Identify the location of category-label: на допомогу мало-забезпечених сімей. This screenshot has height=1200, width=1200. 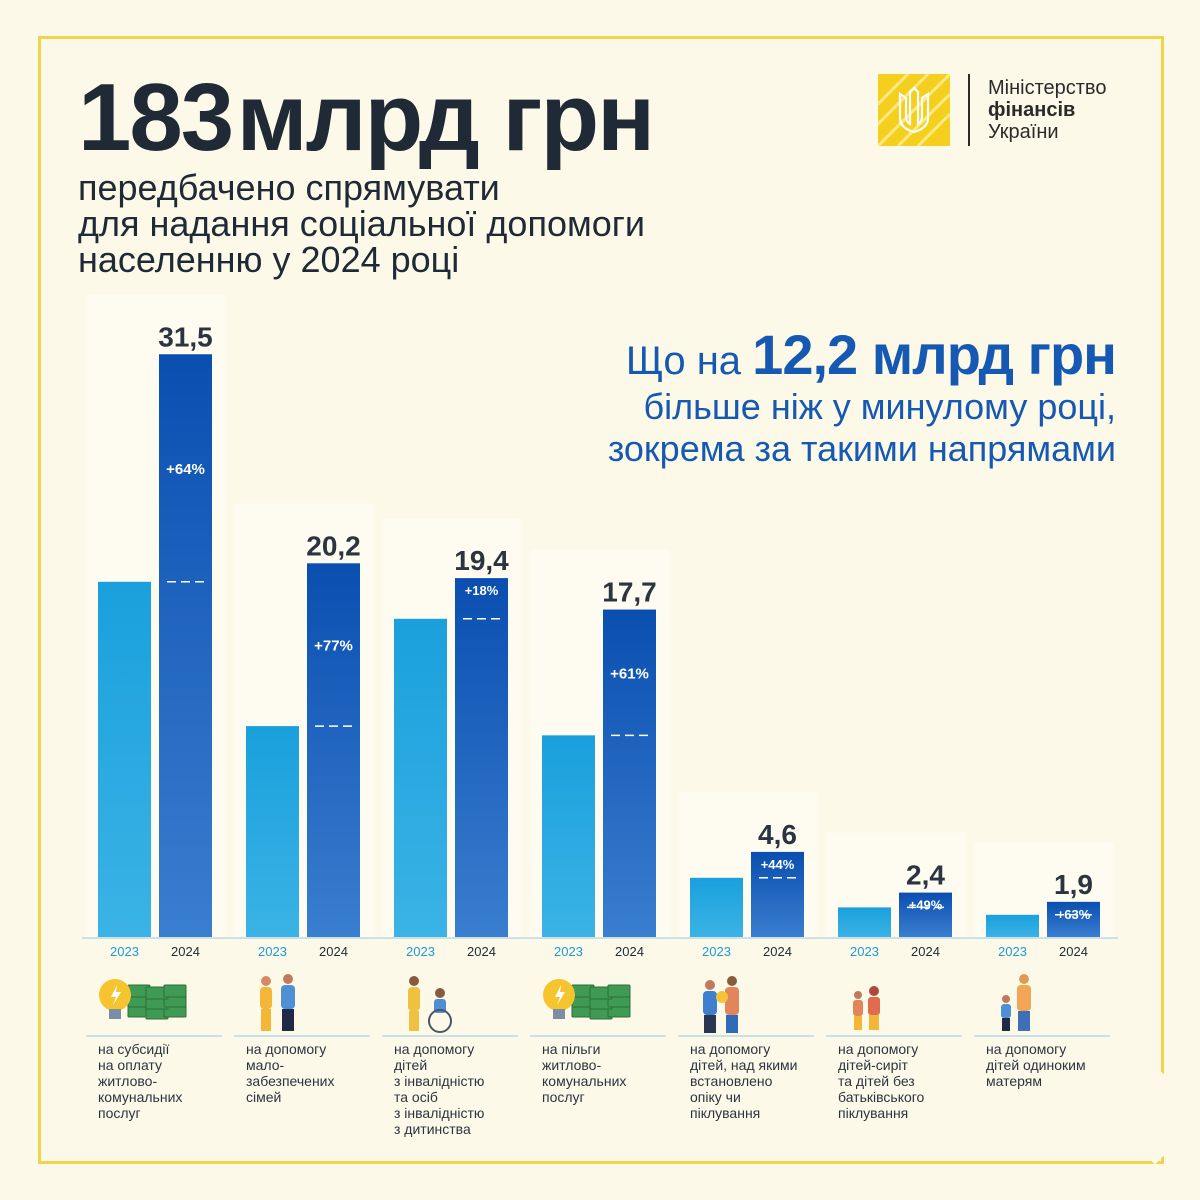
(316, 1073).